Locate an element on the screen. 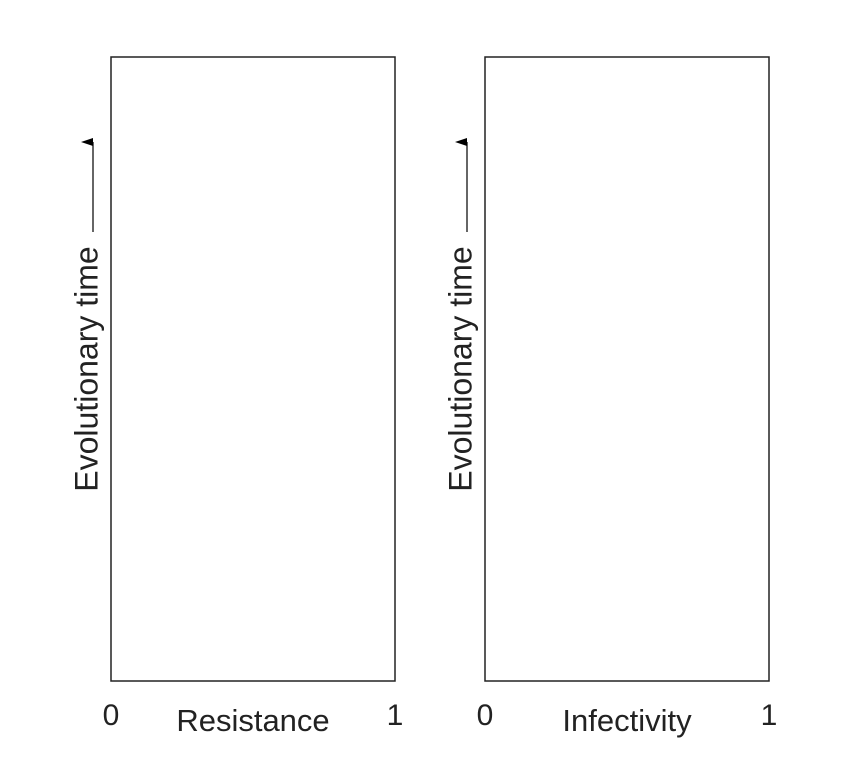  x-axis-label: Infectivity is located at coordinates (627, 720).